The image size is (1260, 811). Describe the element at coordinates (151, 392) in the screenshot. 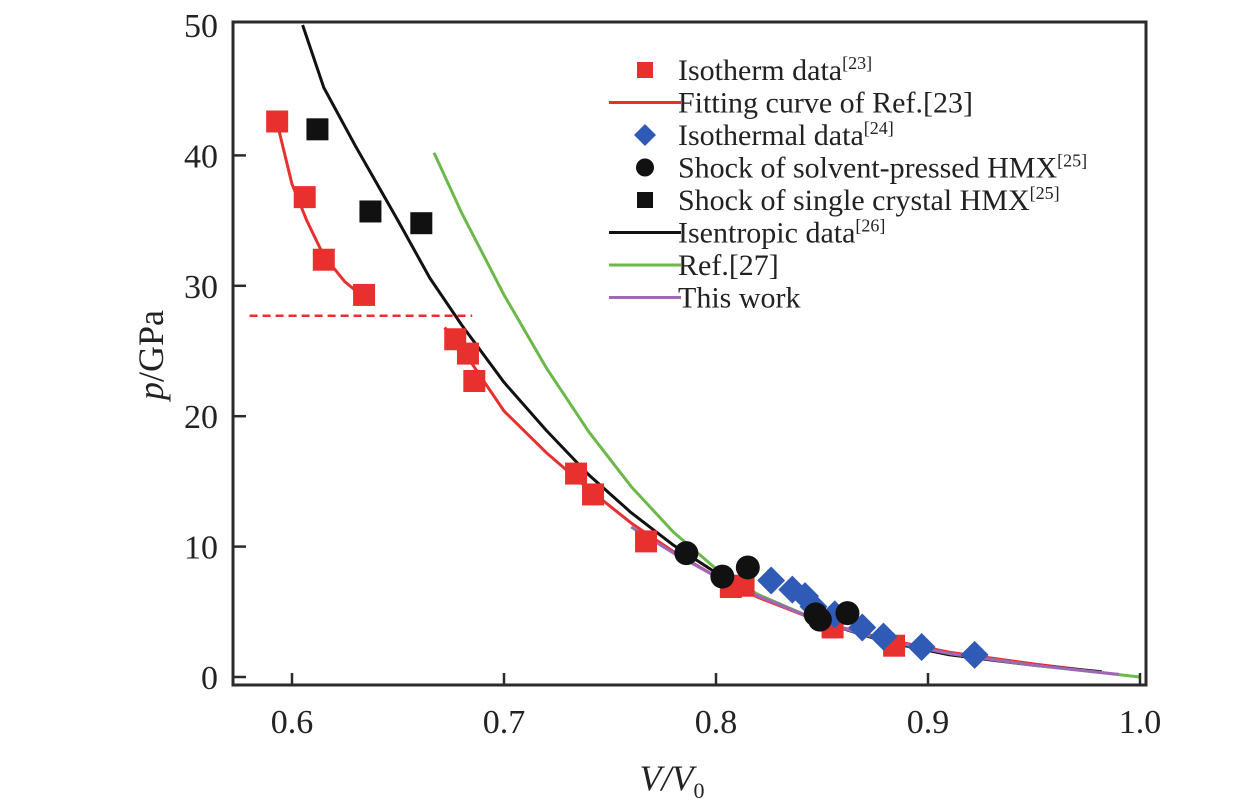

I see `y-axis-title-italic: p` at that location.